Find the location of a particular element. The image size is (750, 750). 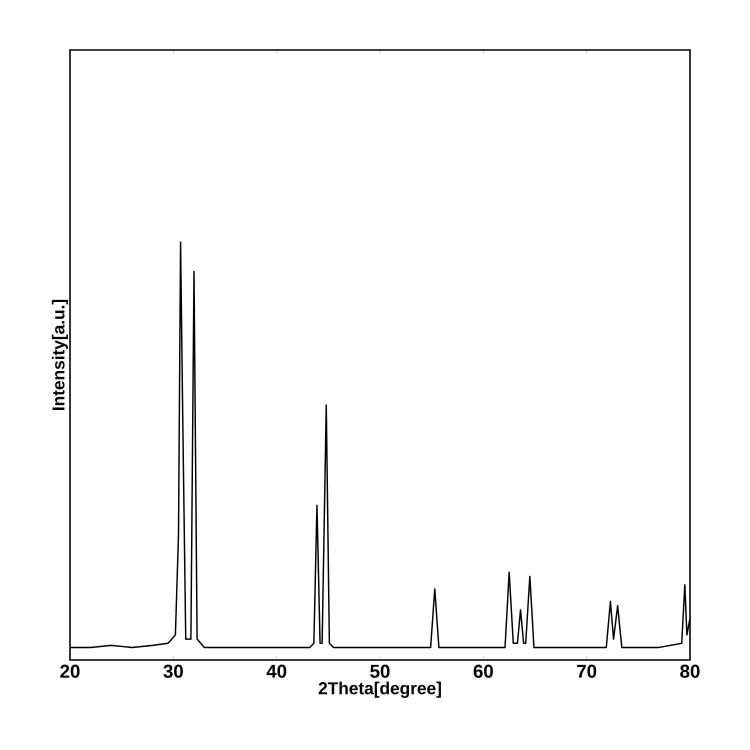

x-tick-label: 80 is located at coordinates (690, 671).